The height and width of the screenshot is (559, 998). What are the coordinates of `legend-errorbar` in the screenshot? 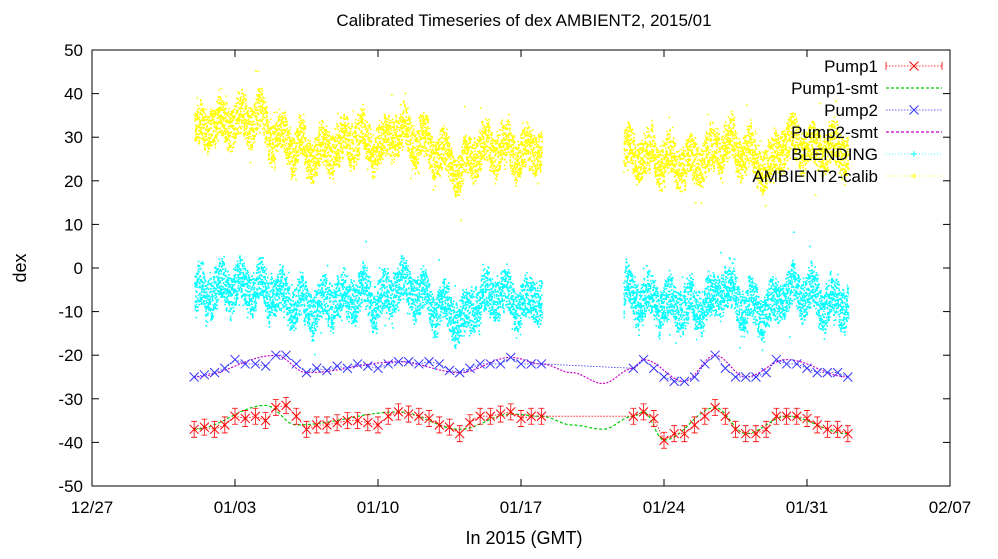 It's located at (914, 66).